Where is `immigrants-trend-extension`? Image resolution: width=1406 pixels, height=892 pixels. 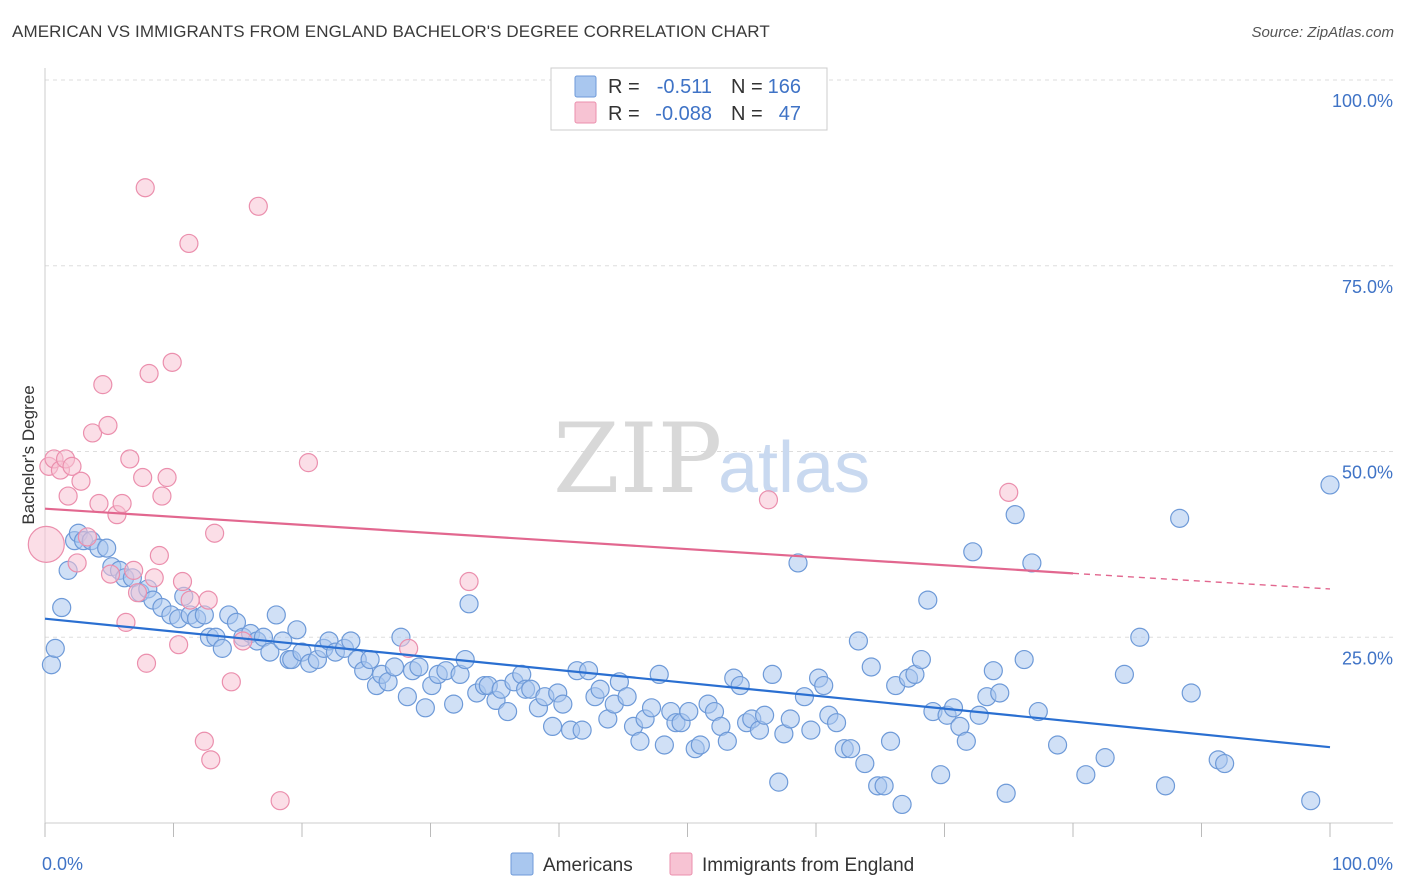
immigrants-trend-extension is located at coordinates (1201, 581).